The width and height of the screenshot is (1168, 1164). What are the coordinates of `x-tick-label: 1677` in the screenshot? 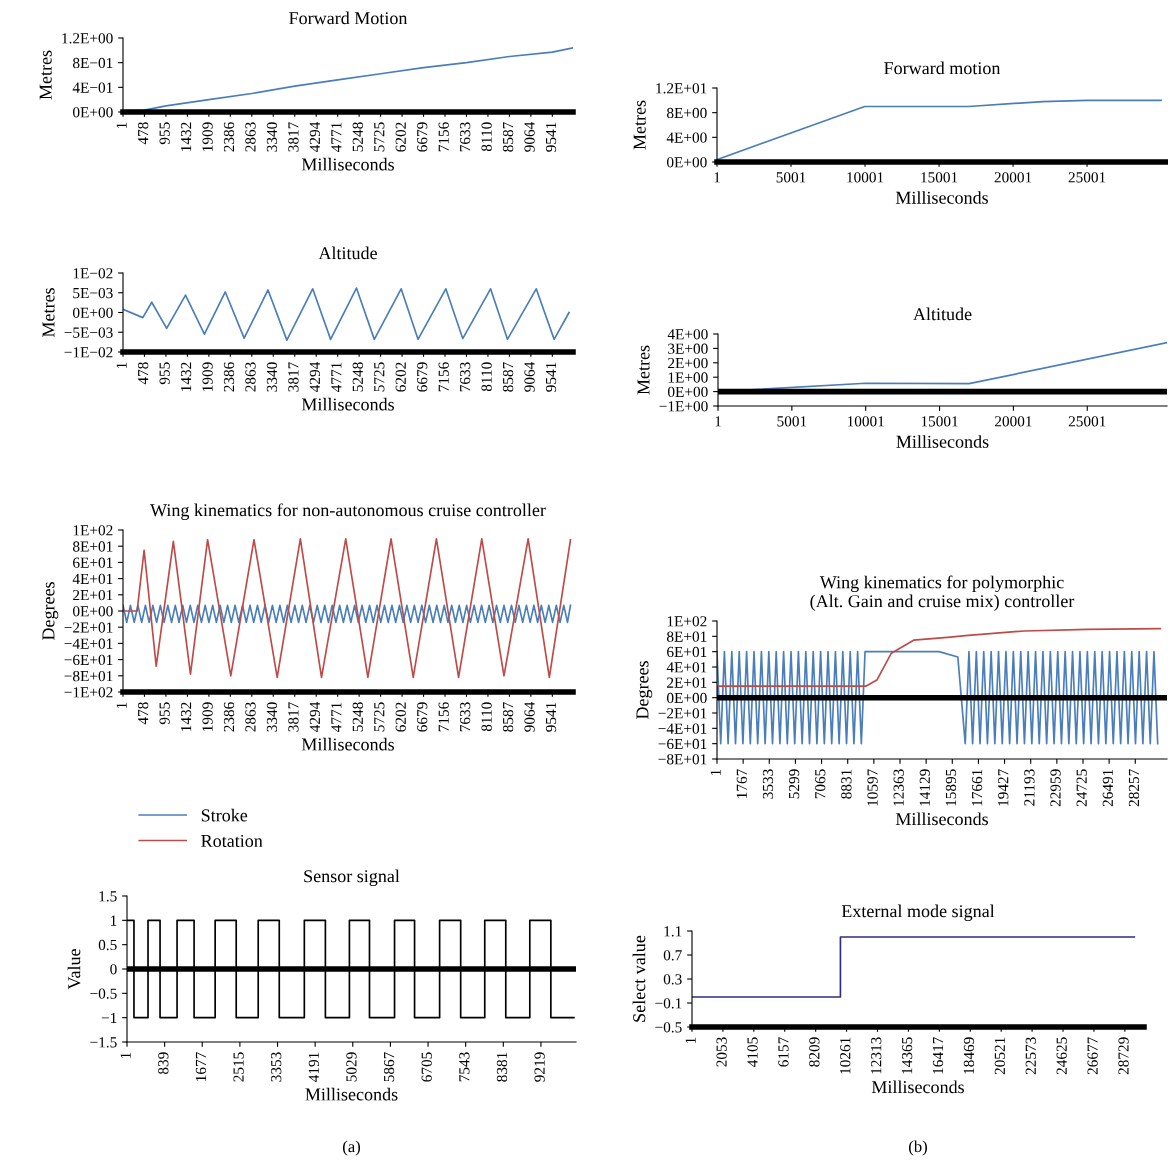 It's located at (201, 1066).